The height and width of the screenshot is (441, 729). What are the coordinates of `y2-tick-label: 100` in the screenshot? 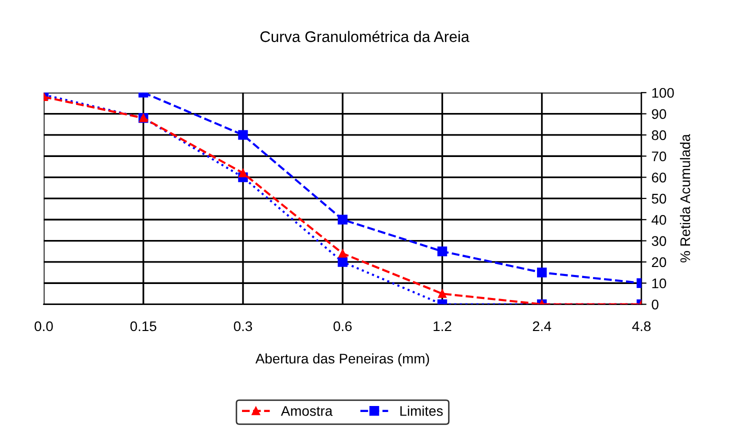 It's located at (663, 93).